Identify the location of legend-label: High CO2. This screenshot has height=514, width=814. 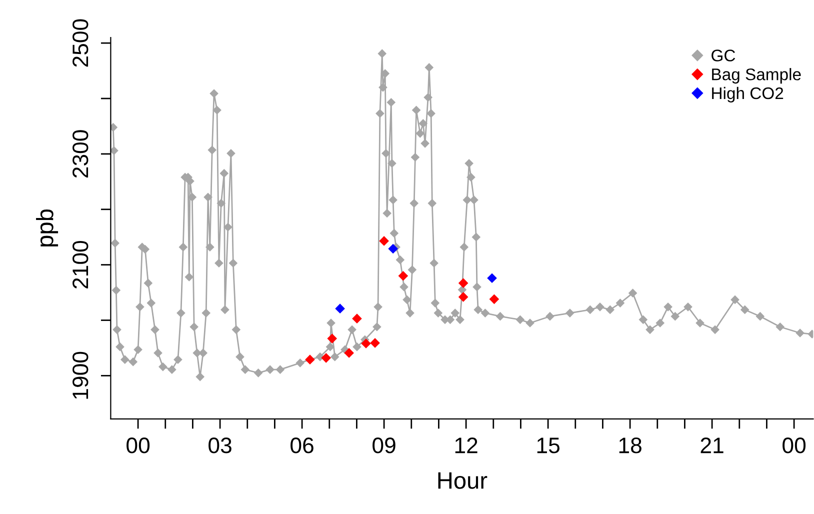
(748, 94).